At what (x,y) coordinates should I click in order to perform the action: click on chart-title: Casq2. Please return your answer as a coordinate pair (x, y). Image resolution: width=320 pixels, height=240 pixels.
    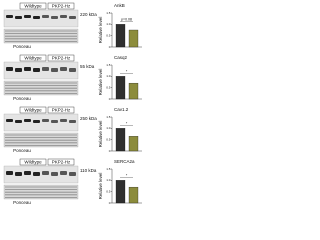
    Looking at the image, I should click on (121, 57).